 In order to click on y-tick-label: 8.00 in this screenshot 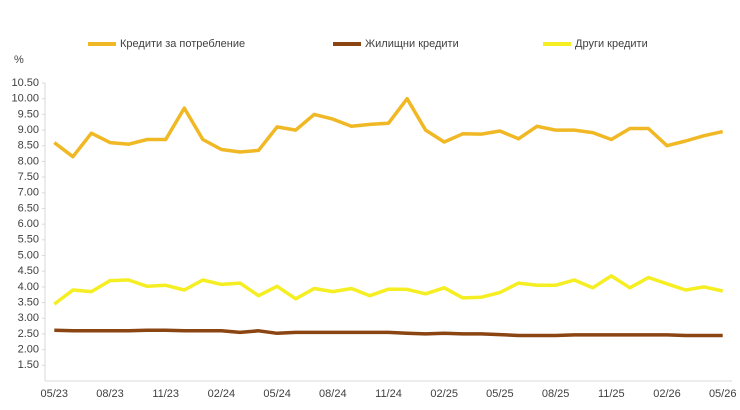, I will do `click(28, 161)`.